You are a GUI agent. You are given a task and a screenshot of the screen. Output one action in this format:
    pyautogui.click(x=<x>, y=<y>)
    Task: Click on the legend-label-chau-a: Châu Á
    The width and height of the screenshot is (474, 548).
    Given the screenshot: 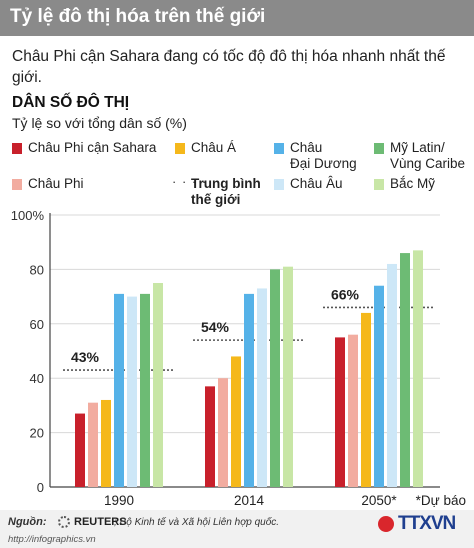 What is the action you would take?
    pyautogui.click(x=214, y=147)
    